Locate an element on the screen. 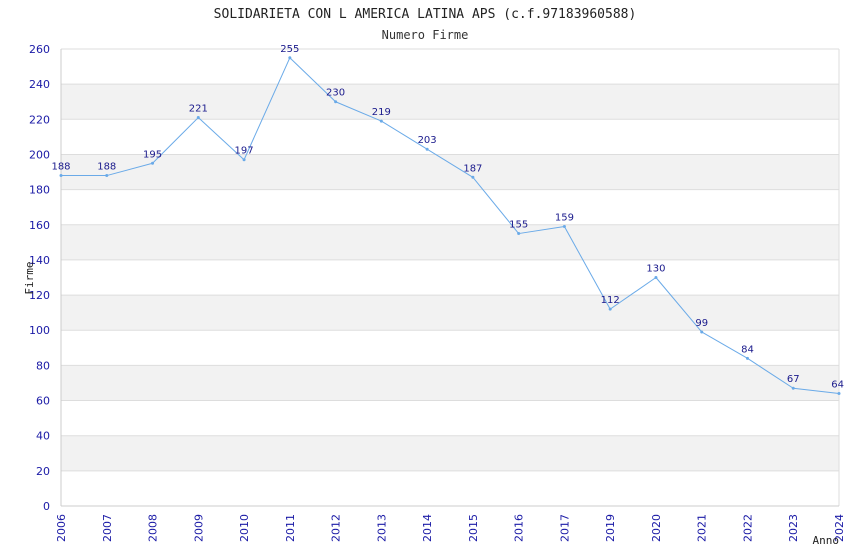  x-tick-label: 2011 is located at coordinates (290, 528).